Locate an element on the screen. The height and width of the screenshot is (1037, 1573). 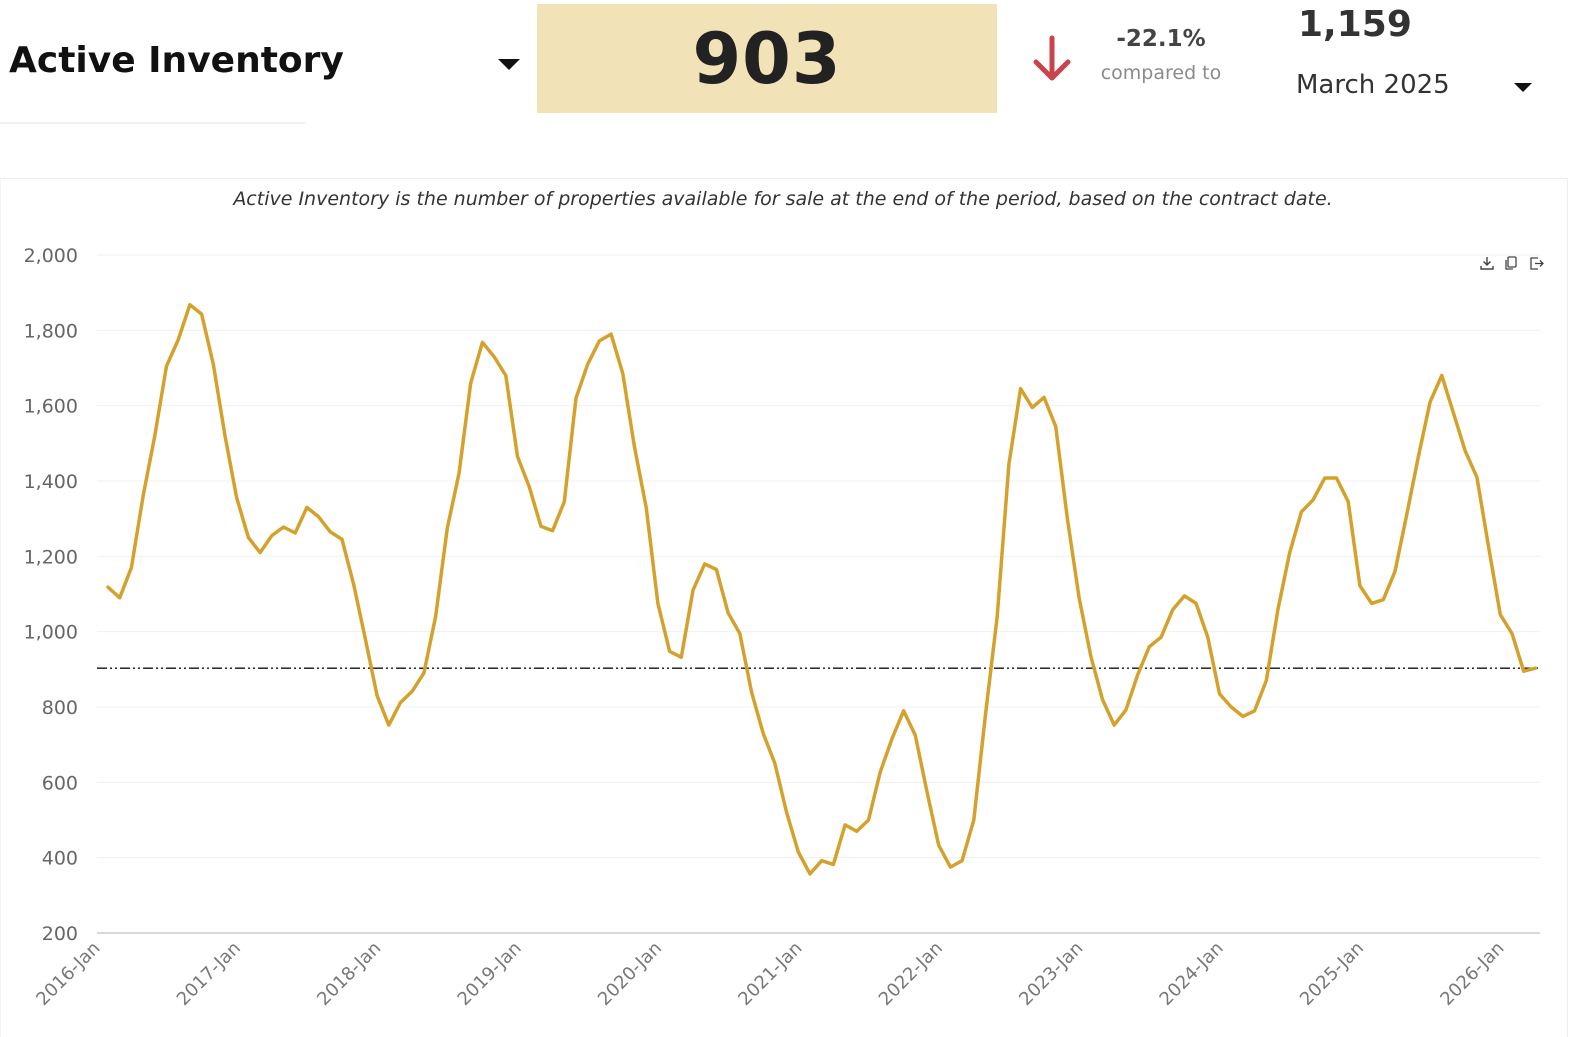
y-tick-label: 1,000 is located at coordinates (51, 633).